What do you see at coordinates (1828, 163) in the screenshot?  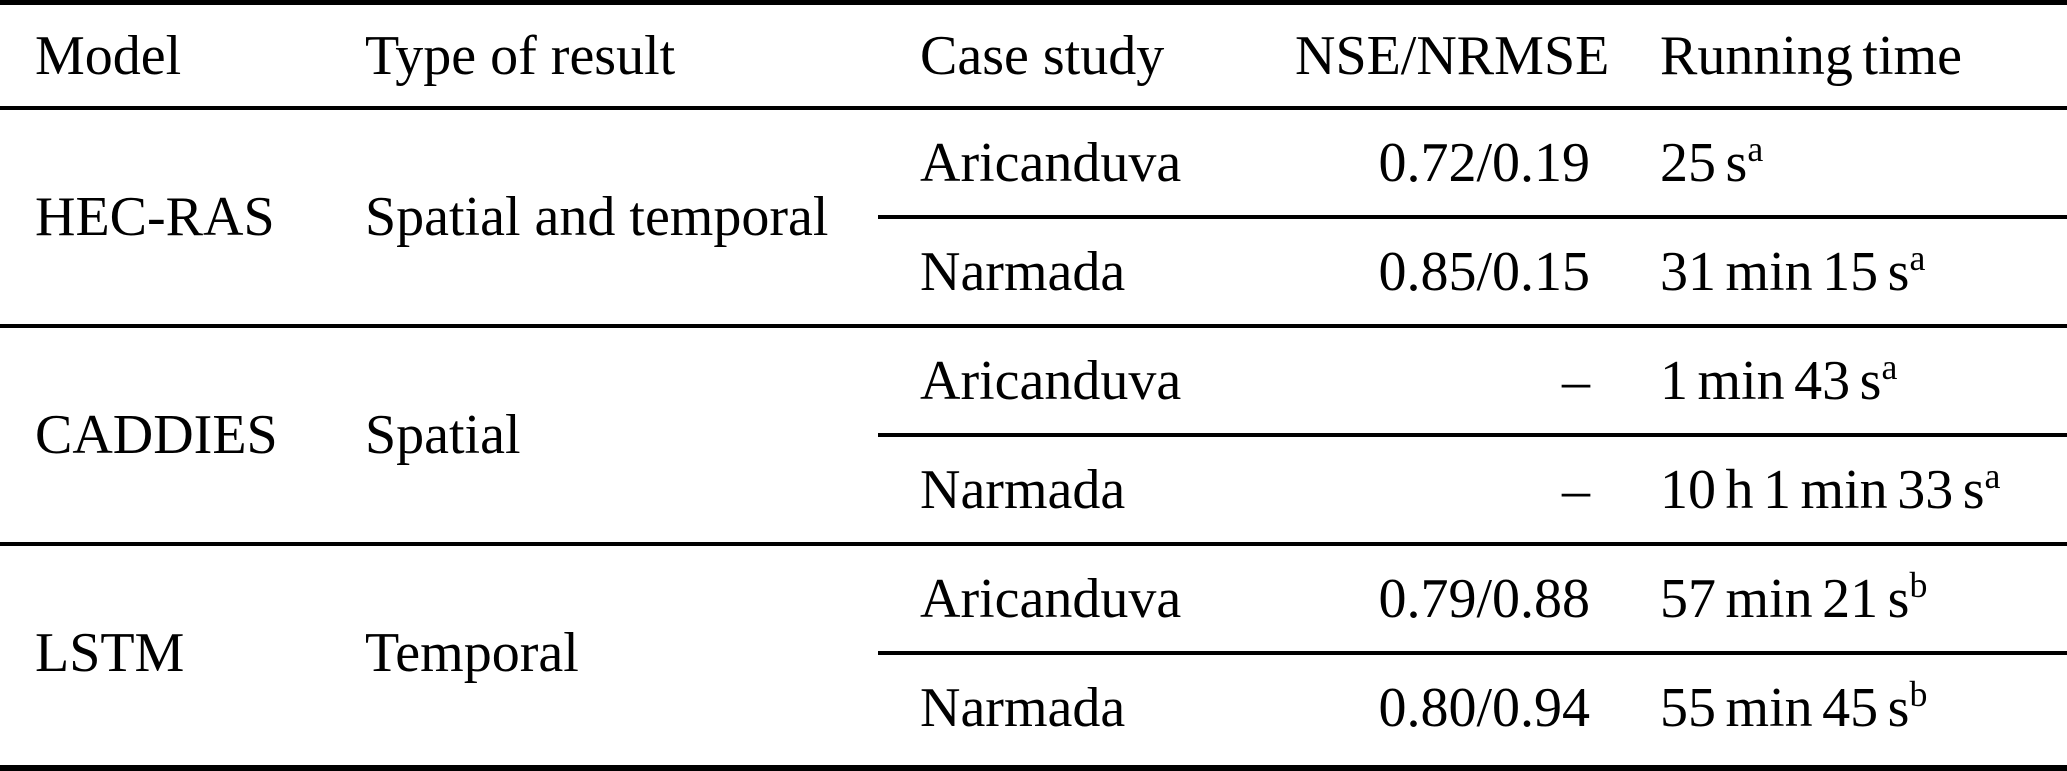 I see `running-time-value: 25 sa` at bounding box center [1828, 163].